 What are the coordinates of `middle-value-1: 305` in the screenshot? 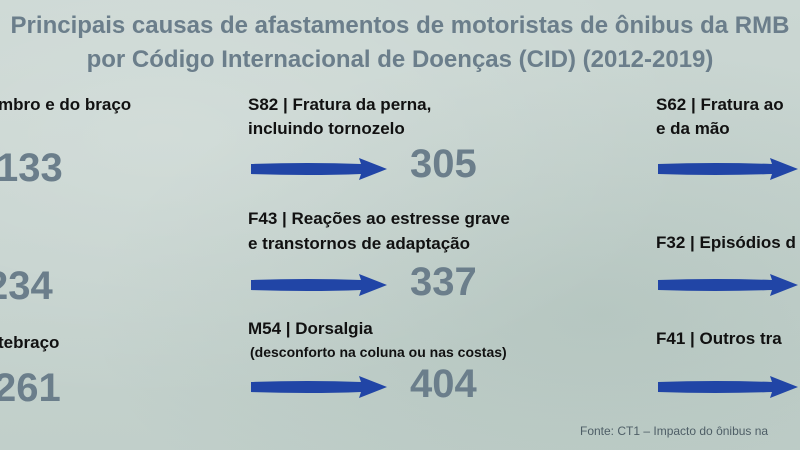 It's located at (443, 164).